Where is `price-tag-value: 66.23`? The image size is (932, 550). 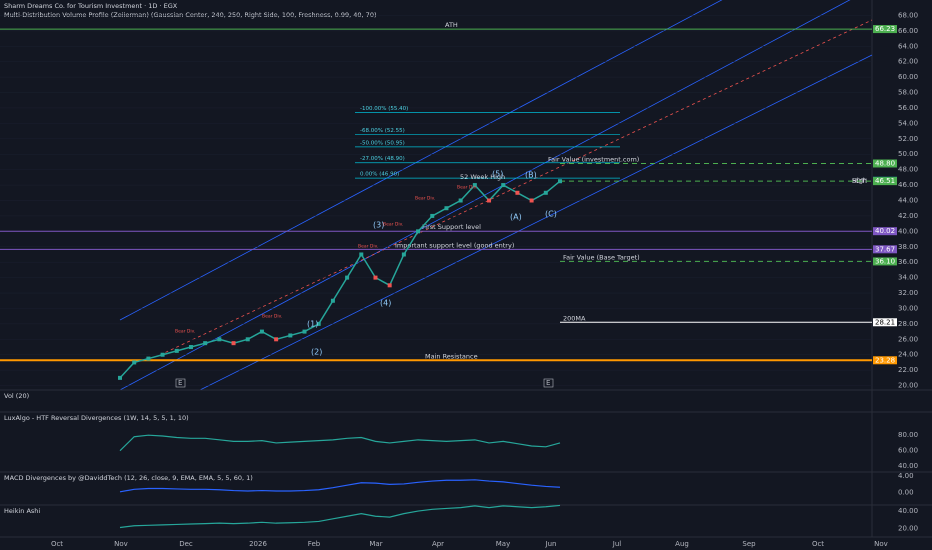 price-tag-value: 66.23 is located at coordinates (885, 29).